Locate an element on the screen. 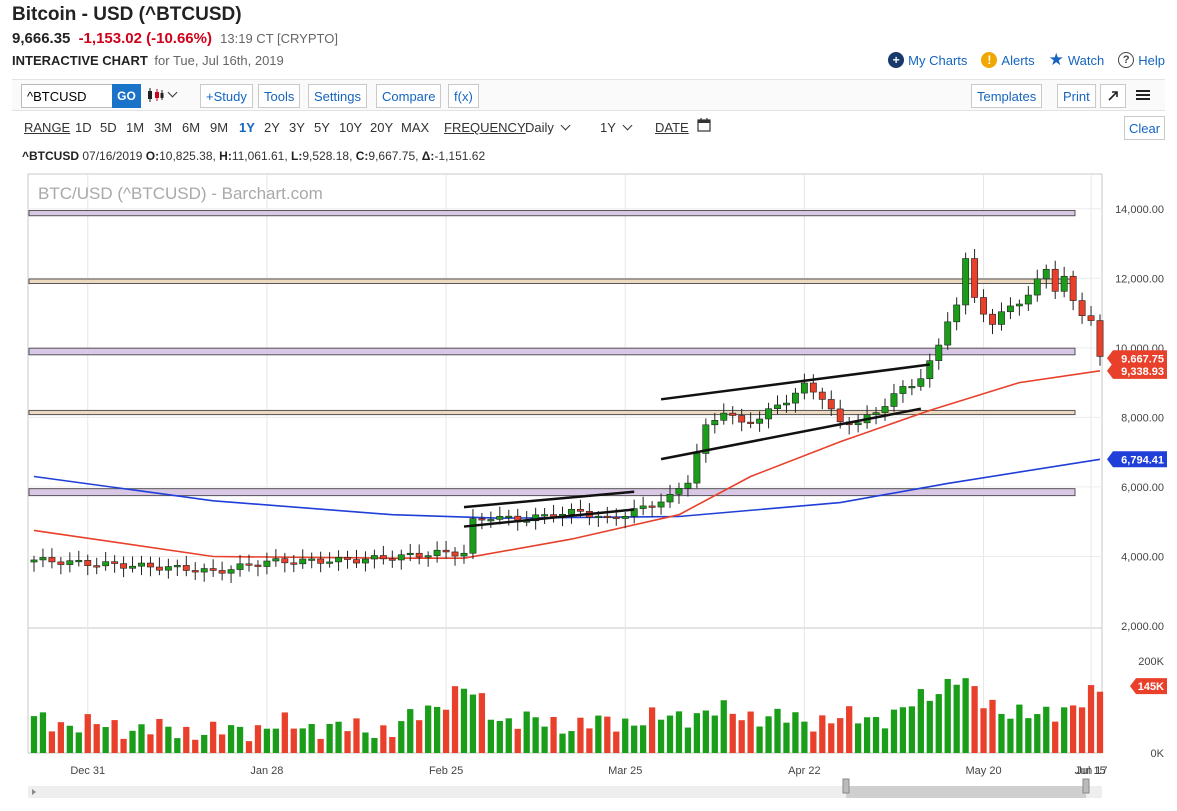 The image size is (1177, 811). time-scrollbar-thumb is located at coordinates (966, 792).